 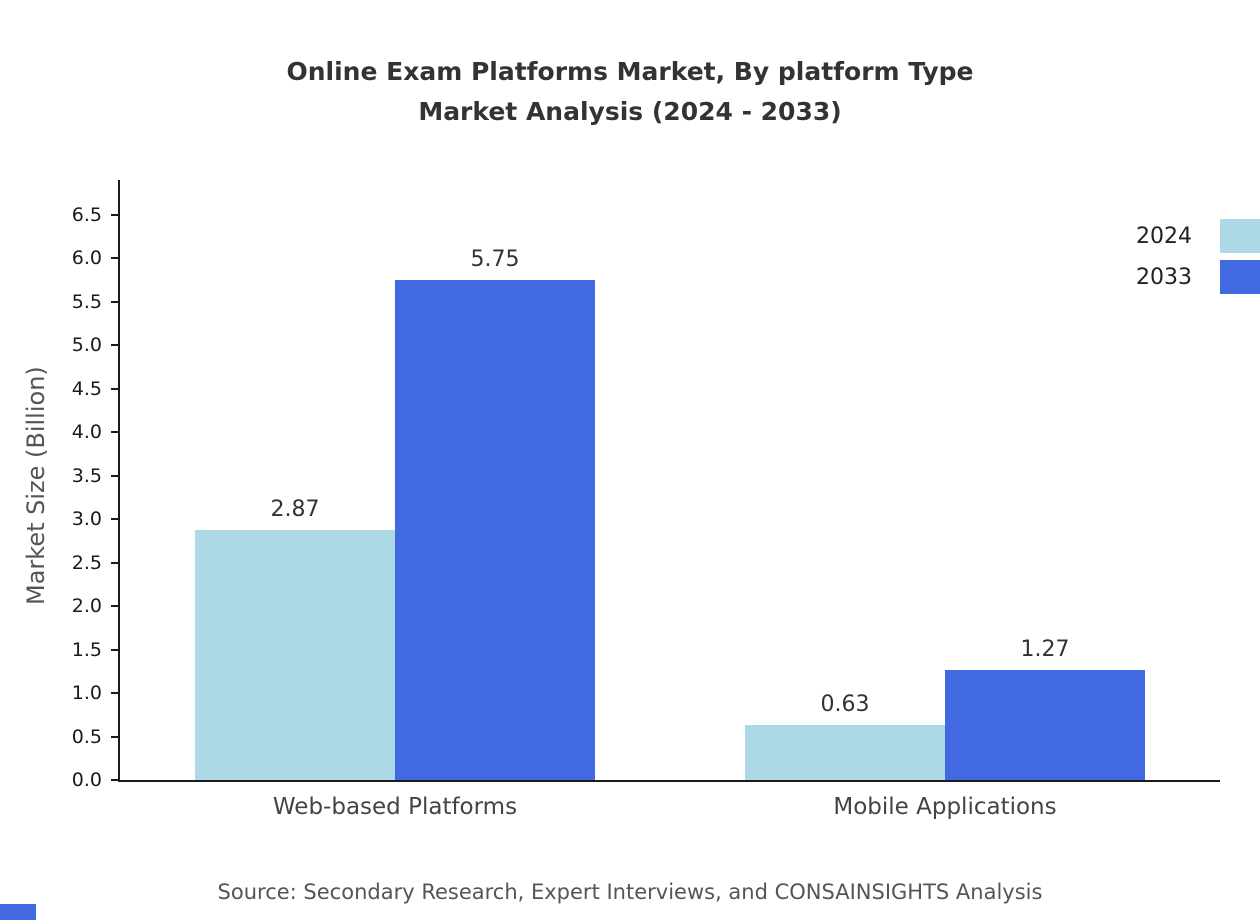 What do you see at coordinates (86, 519) in the screenshot?
I see `y-tick-label: 3.0` at bounding box center [86, 519].